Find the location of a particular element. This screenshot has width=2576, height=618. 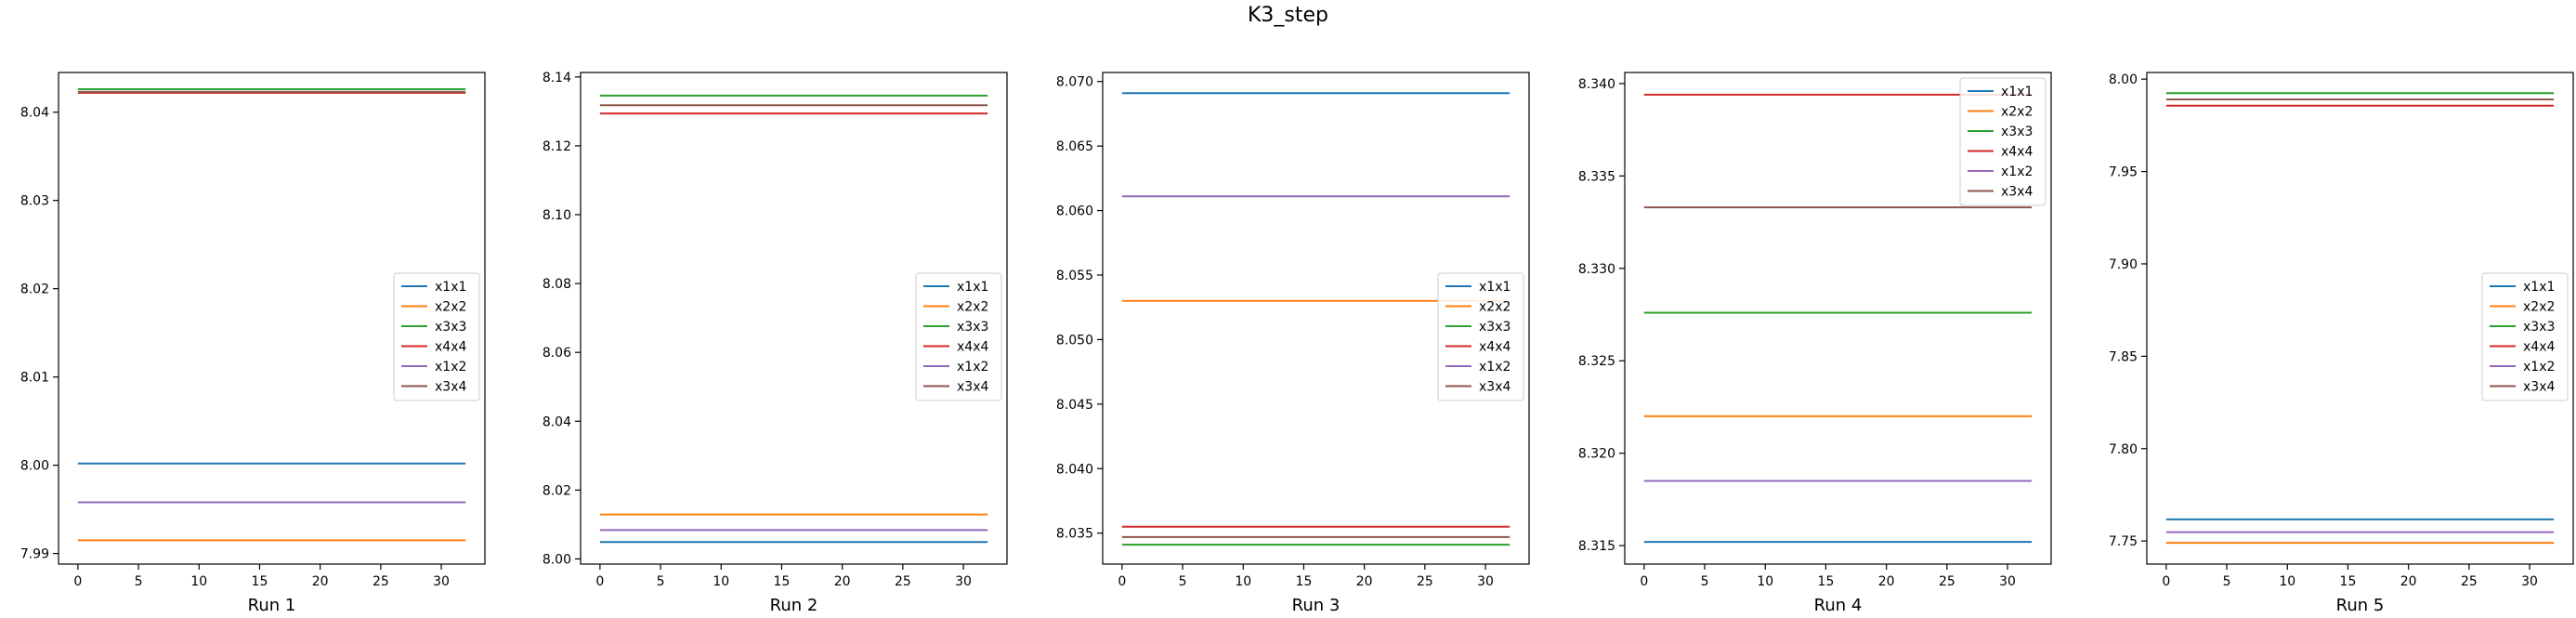

x-axis-label: Run 1 is located at coordinates (272, 605).